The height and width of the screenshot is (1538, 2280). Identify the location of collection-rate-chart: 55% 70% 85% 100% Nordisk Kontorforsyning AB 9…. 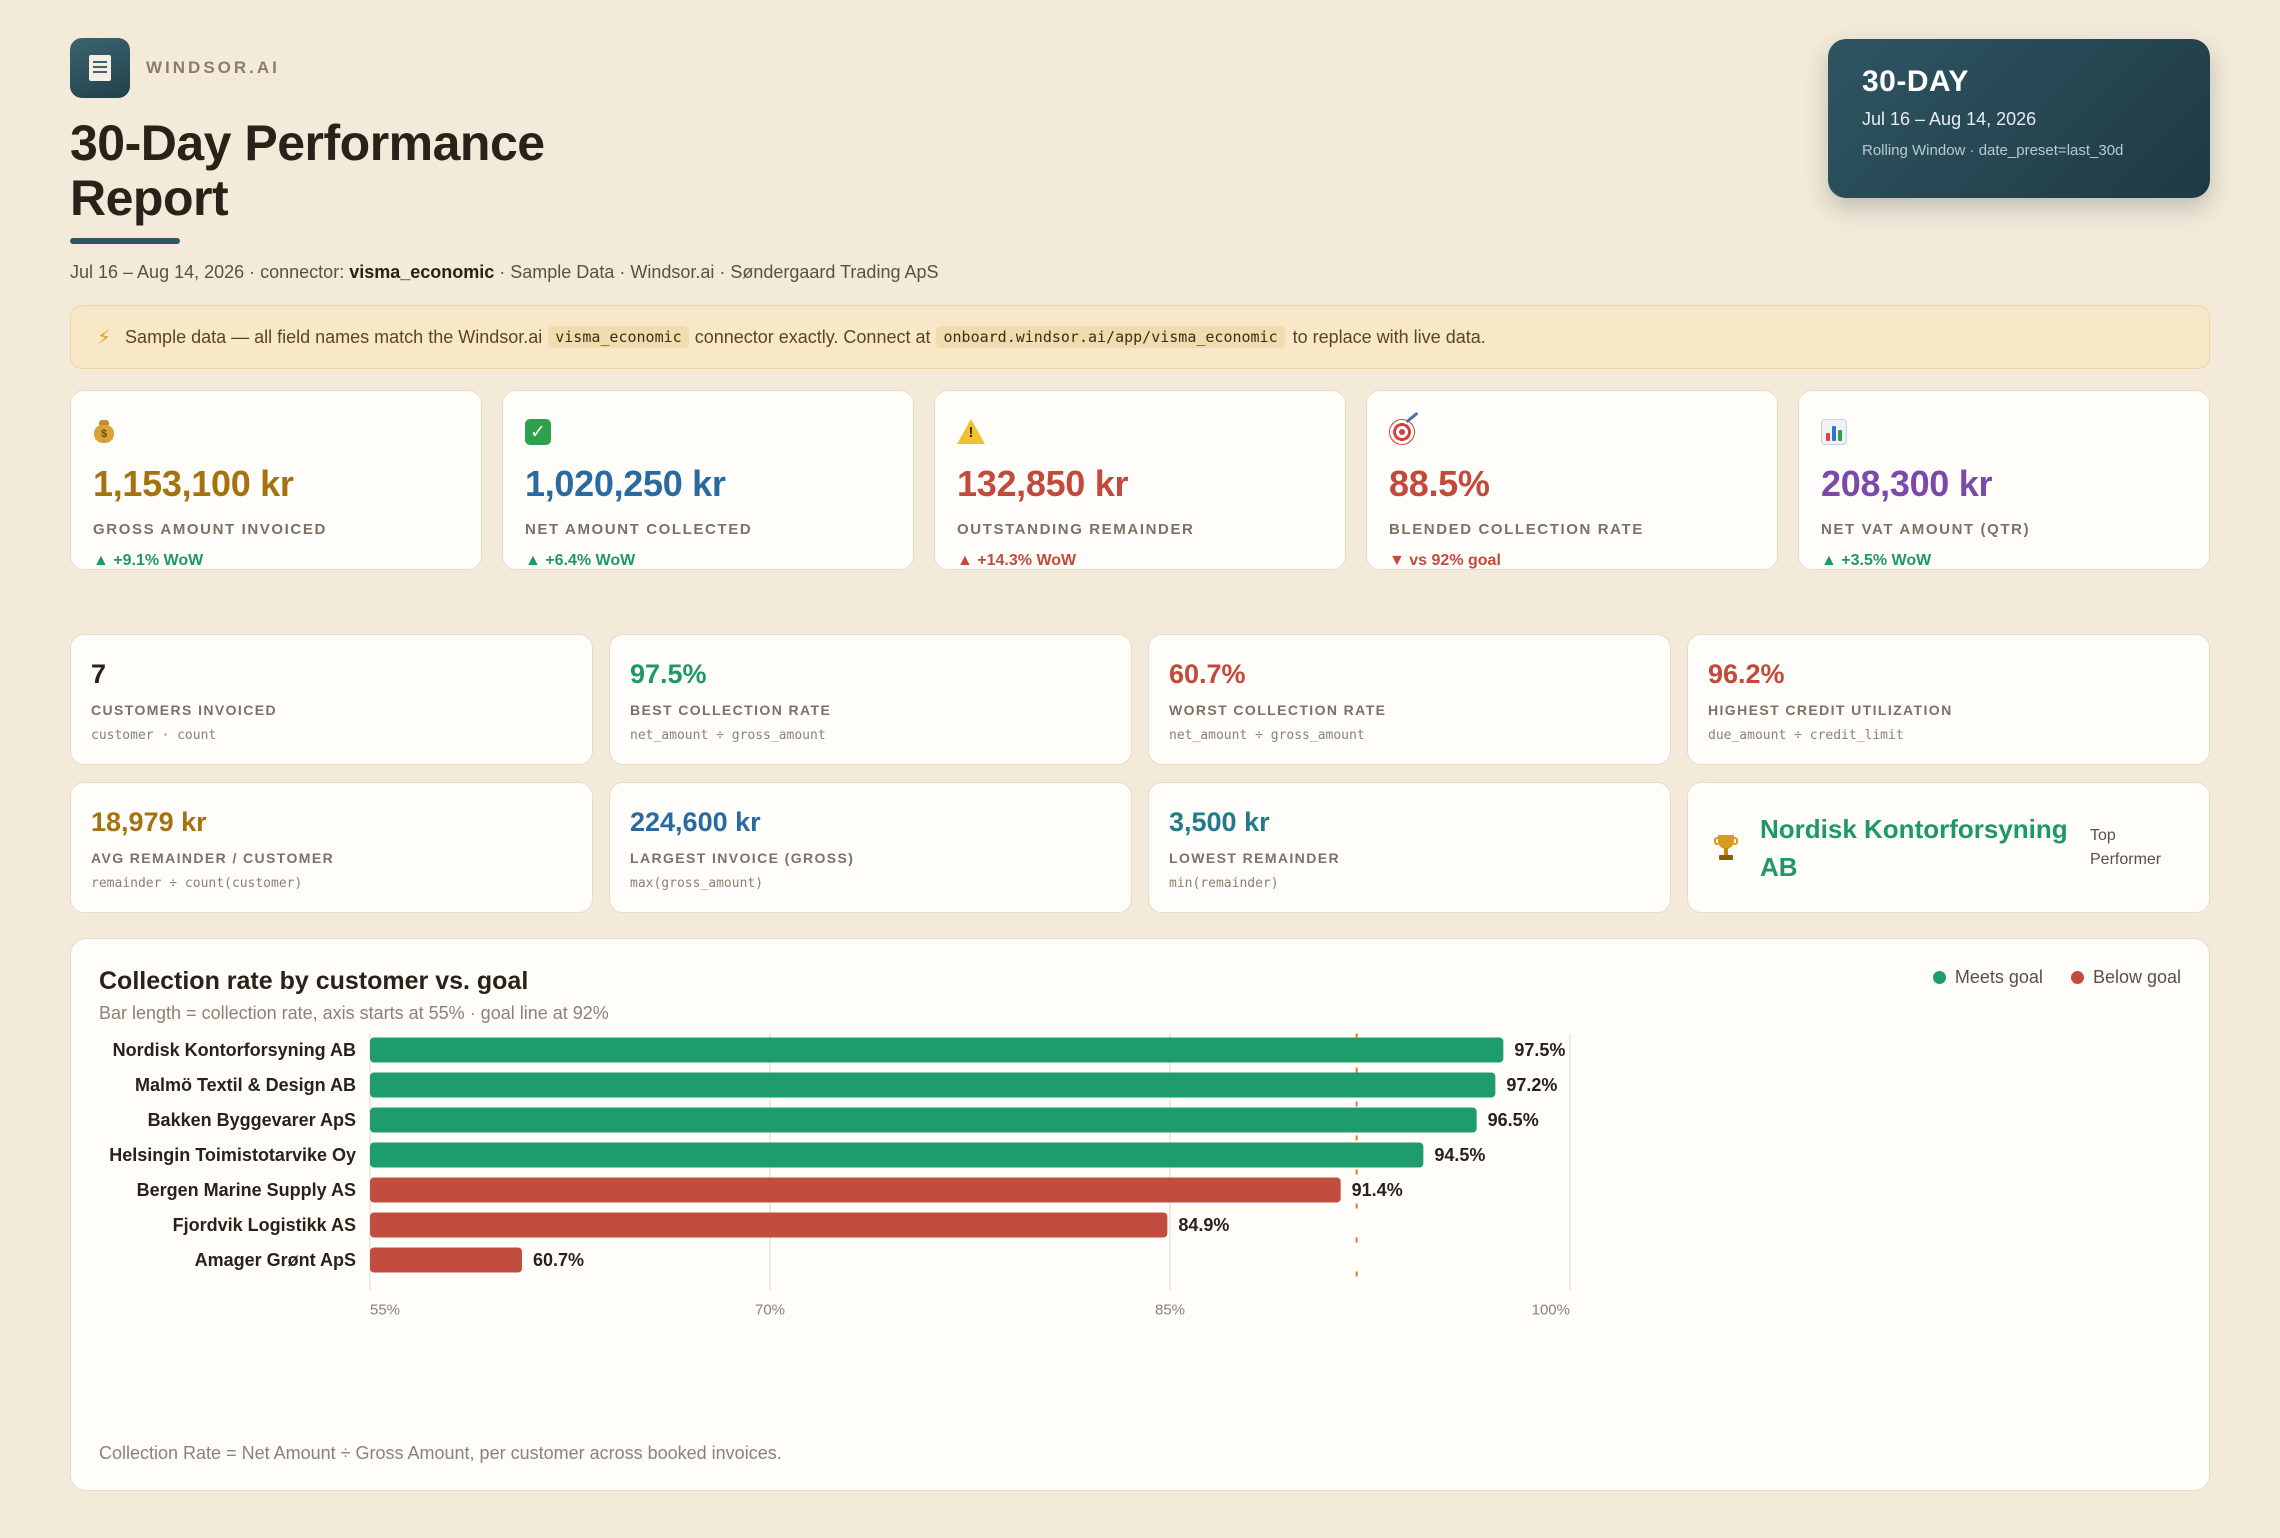
(840, 1176).